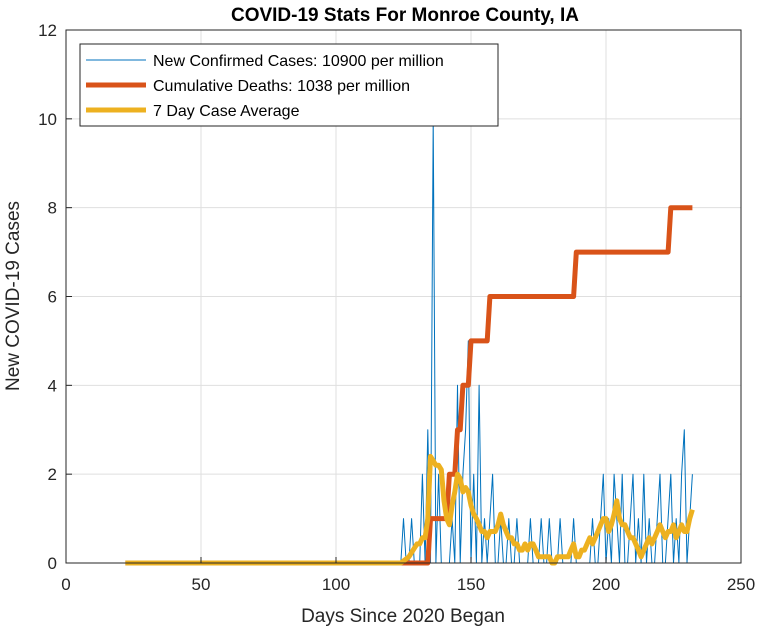 The width and height of the screenshot is (761, 630). Describe the element at coordinates (298, 61) in the screenshot. I see `legend-entry: New Confirmed Cases: 10900 per million` at that location.